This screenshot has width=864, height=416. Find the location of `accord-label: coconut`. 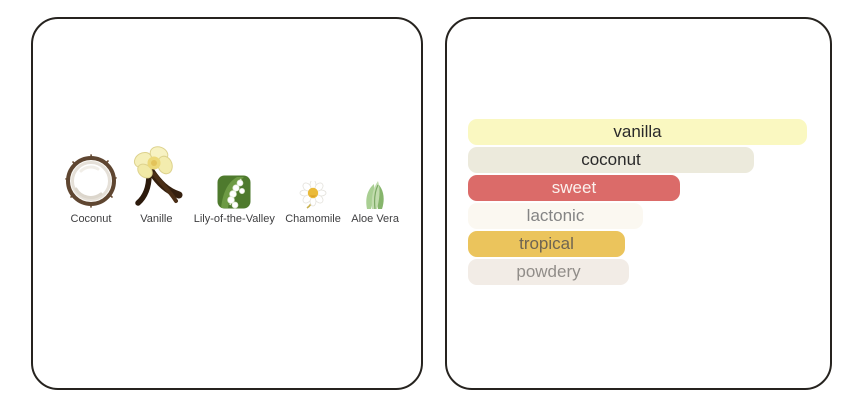

accord-label: coconut is located at coordinates (611, 159).